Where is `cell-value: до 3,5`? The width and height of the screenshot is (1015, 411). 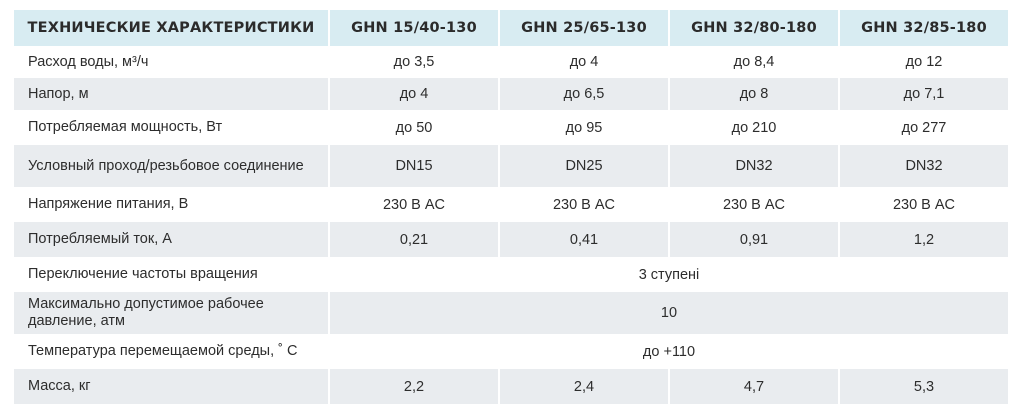
cell-value: до 3,5 is located at coordinates (414, 62).